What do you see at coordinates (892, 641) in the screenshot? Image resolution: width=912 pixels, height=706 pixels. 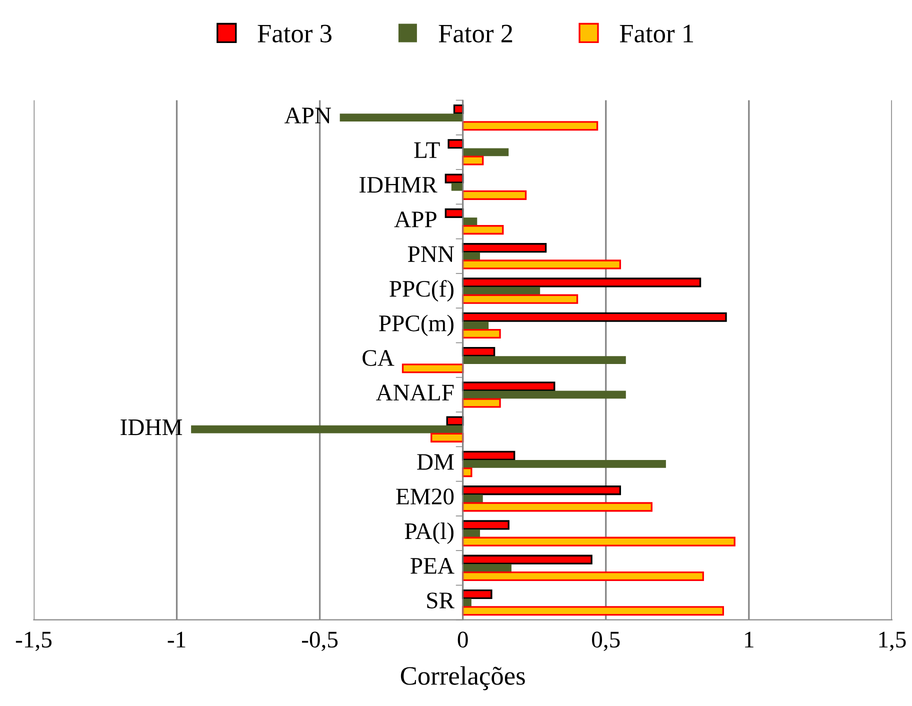 I see `x-tick-label: 1,5` at bounding box center [892, 641].